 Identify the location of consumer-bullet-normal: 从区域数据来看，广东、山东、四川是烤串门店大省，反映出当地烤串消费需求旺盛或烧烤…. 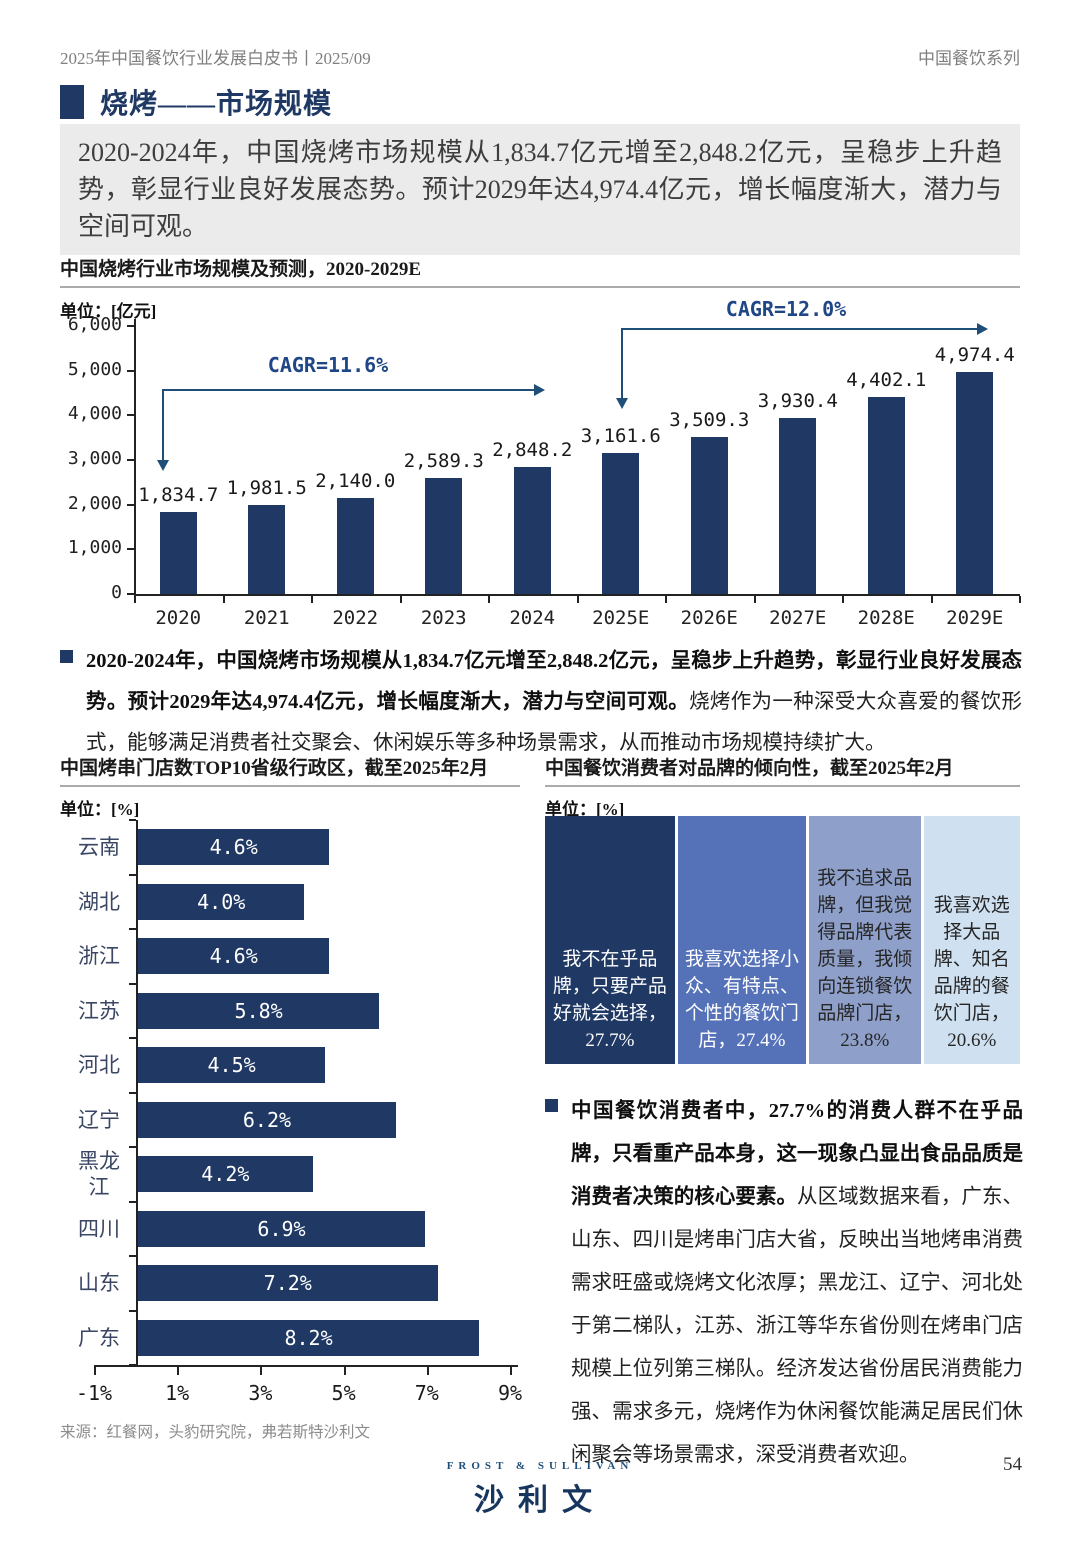
(797, 1326).